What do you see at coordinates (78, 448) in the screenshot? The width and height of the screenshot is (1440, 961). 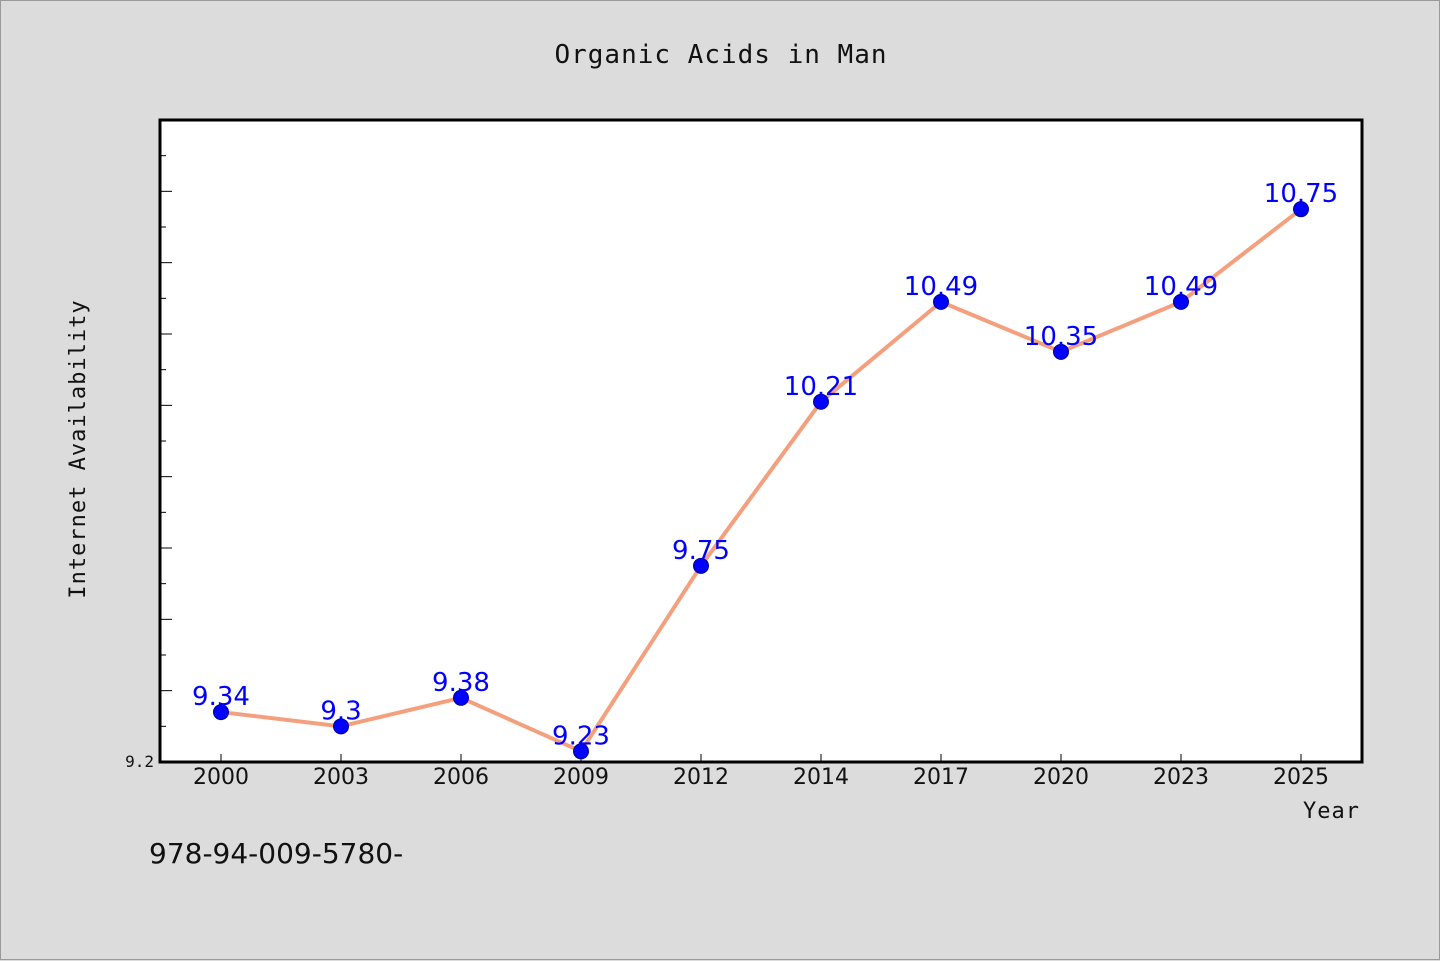 I see `y-axis-label: Internet Availability` at bounding box center [78, 448].